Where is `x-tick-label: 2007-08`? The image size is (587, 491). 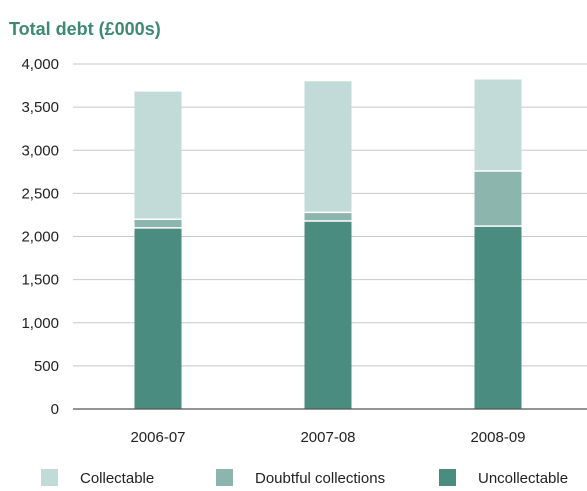
x-tick-label: 2007-08 is located at coordinates (327, 437).